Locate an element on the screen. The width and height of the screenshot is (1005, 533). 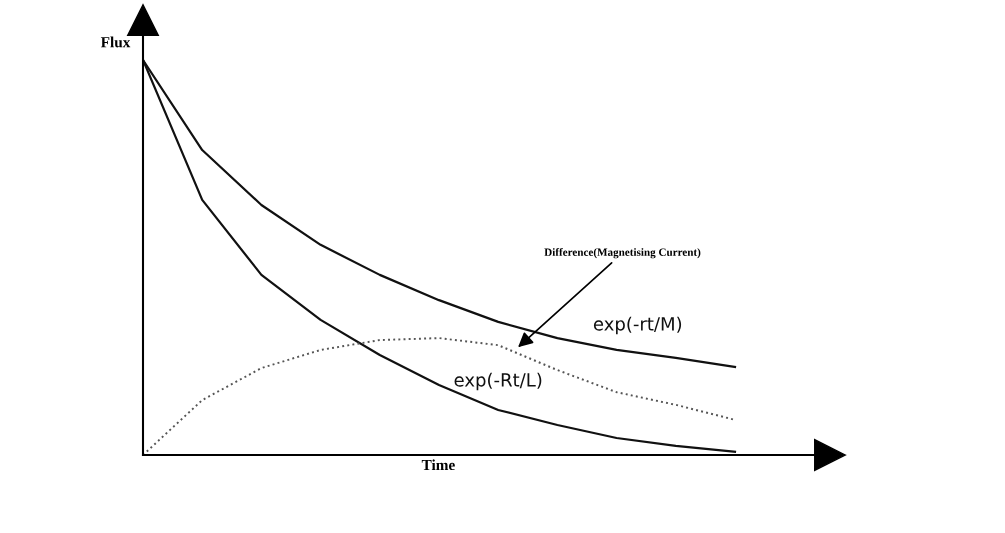
y-axis-title: Flux is located at coordinates (115, 42).